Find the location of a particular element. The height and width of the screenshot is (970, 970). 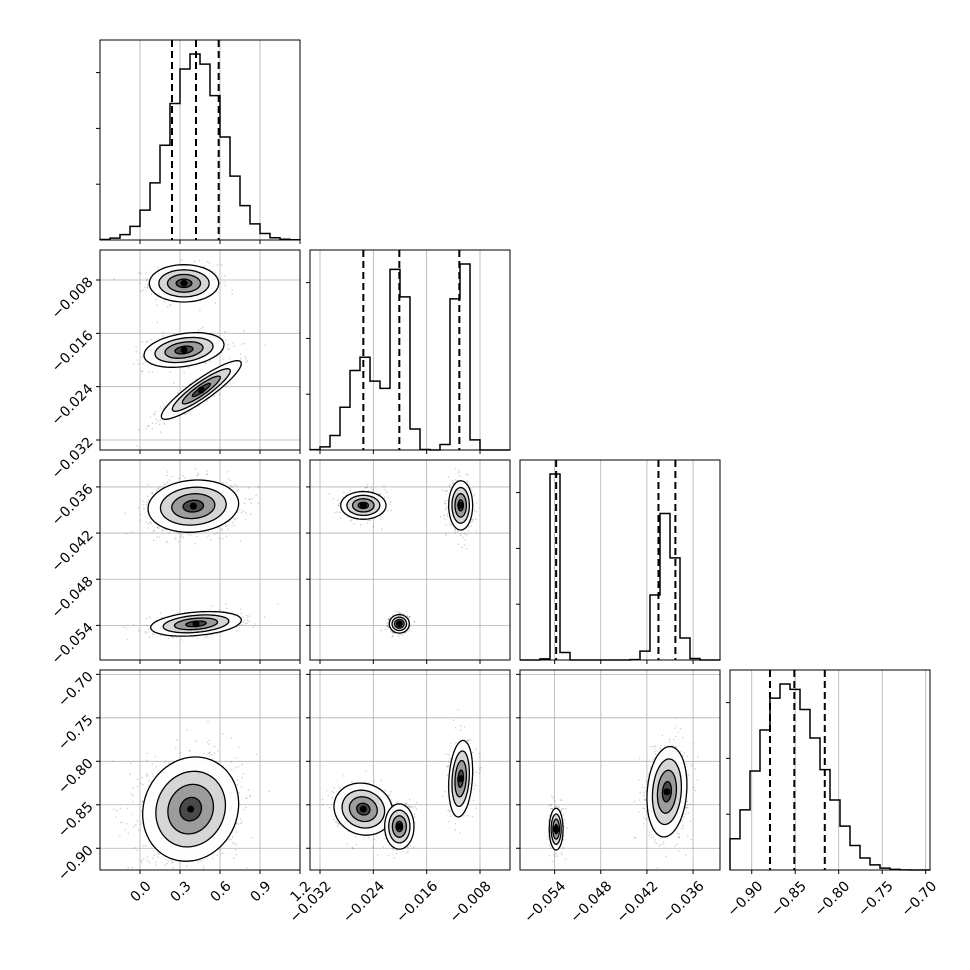

x-tick-label: −0.024 is located at coordinates (364, 902).